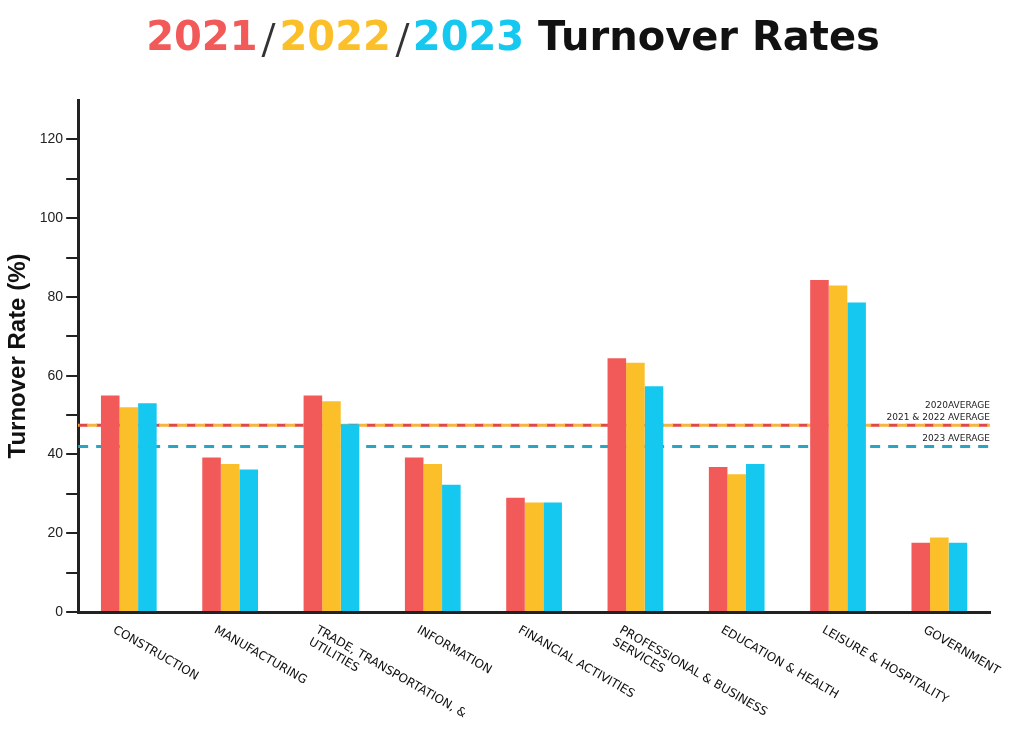 This screenshot has height=752, width=1026. What do you see at coordinates (938, 417) in the screenshot?
I see `ref-line-label: 2021 & 2022 AVERAGE` at bounding box center [938, 417].